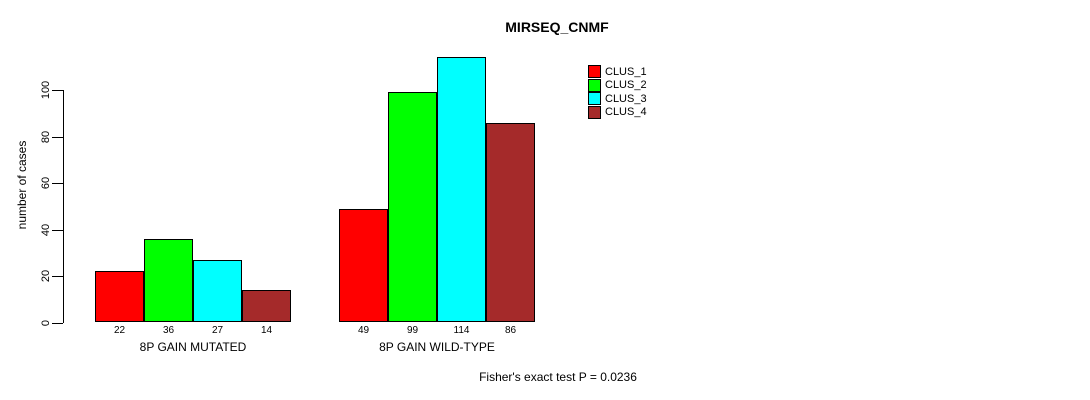 Image resolution: width=1090 pixels, height=400 pixels. What do you see at coordinates (63, 206) in the screenshot?
I see `y-axis-line` at bounding box center [63, 206].